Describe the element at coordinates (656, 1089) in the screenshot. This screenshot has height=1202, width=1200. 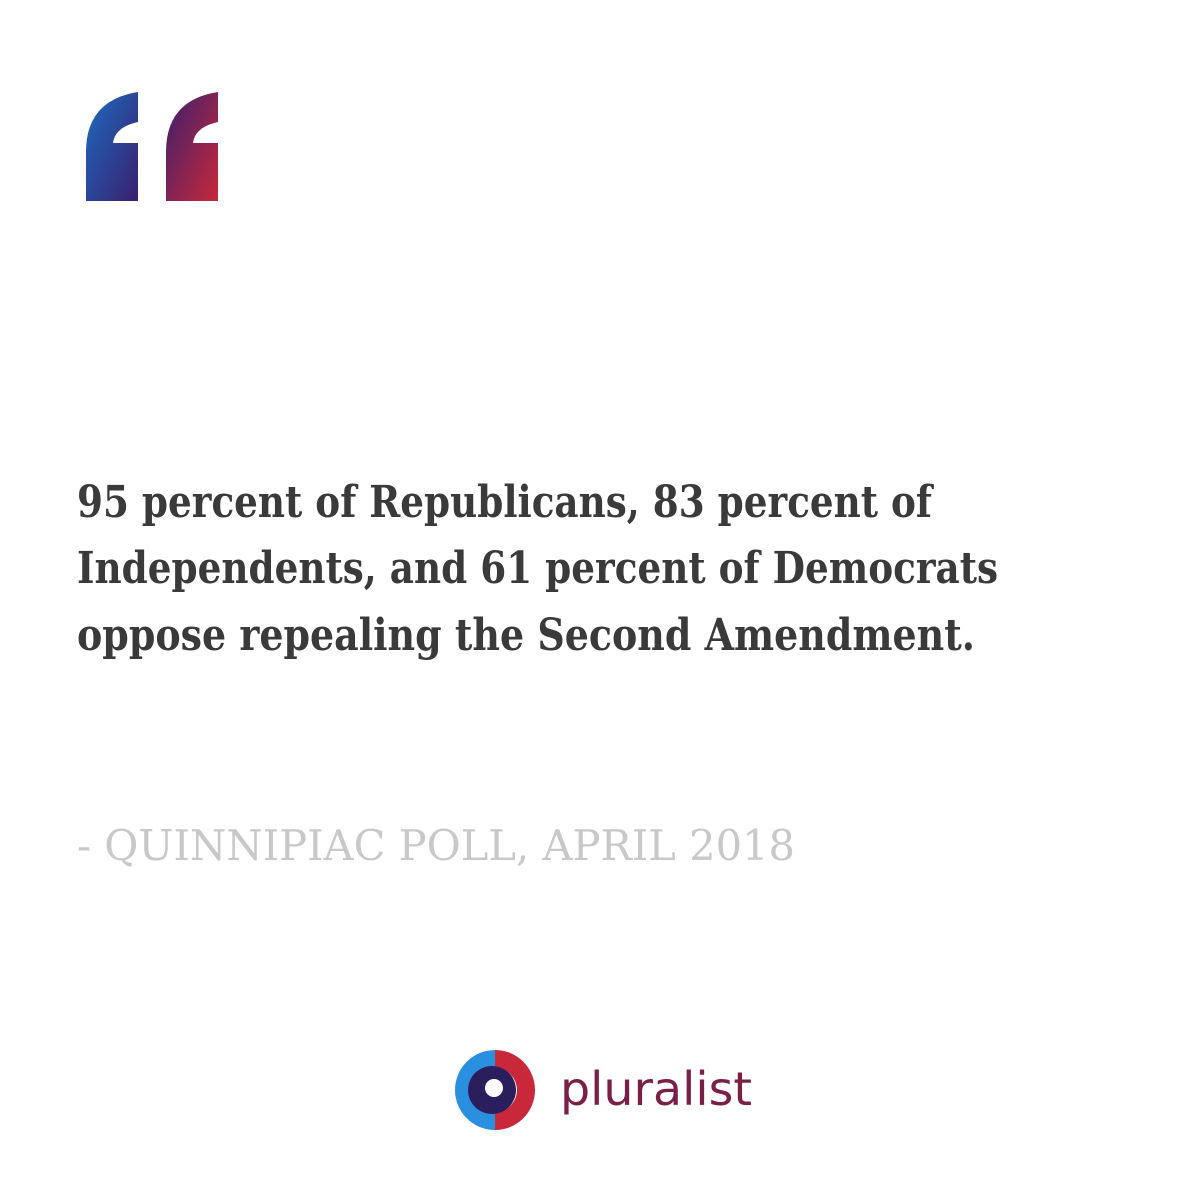
I see `brand-name: pluralist` at that location.